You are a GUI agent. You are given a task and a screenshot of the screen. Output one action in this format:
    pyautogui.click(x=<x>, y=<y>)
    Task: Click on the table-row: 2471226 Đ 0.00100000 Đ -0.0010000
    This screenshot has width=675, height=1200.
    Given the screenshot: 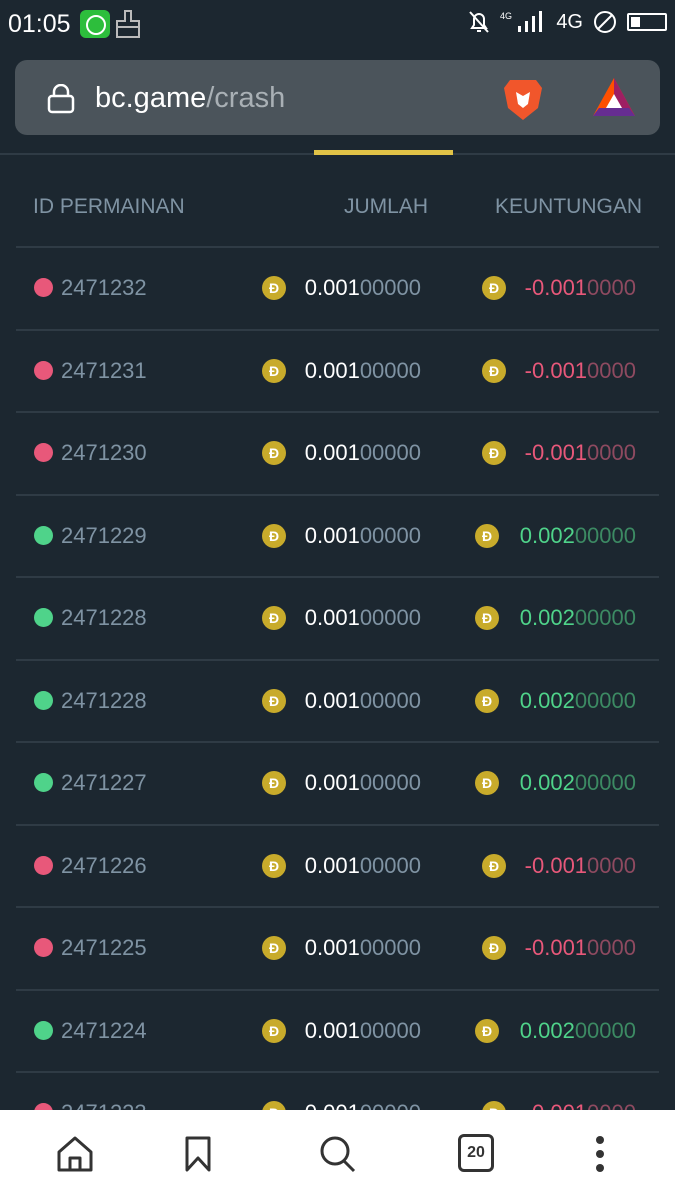 What is the action you would take?
    pyautogui.click(x=337, y=867)
    